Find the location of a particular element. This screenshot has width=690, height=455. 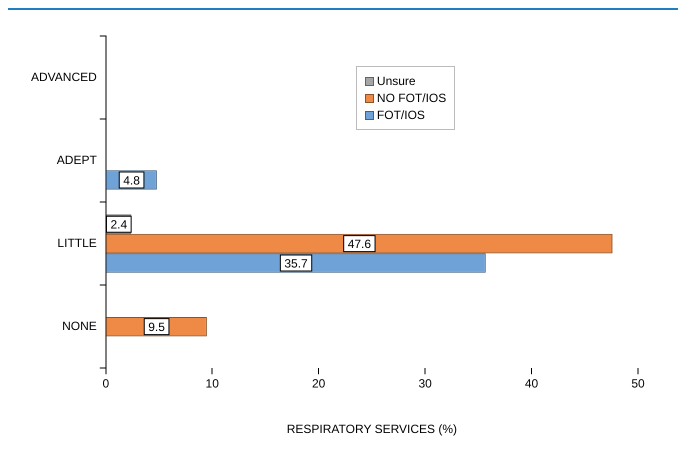

x-tick-label: 20 is located at coordinates (319, 383).